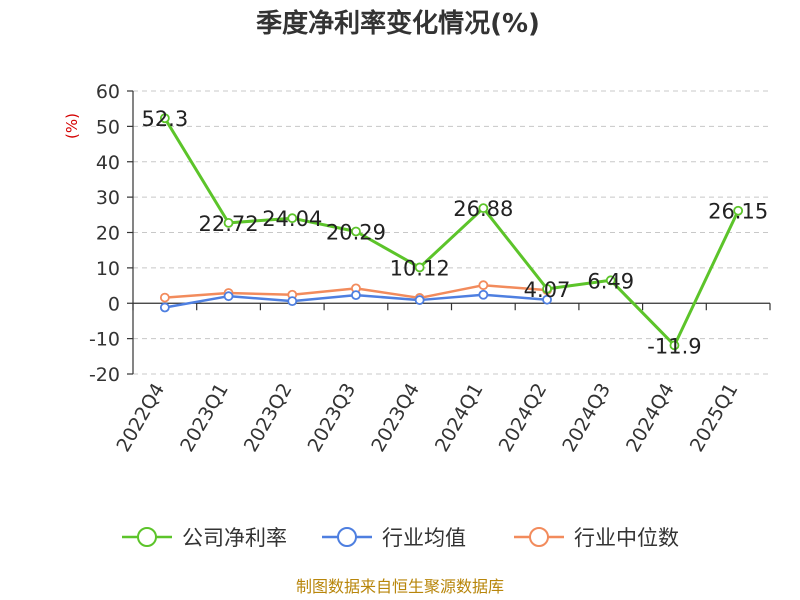 This screenshot has width=800, height=600. Describe the element at coordinates (108, 163) in the screenshot. I see `y-tick-label: 40` at that location.